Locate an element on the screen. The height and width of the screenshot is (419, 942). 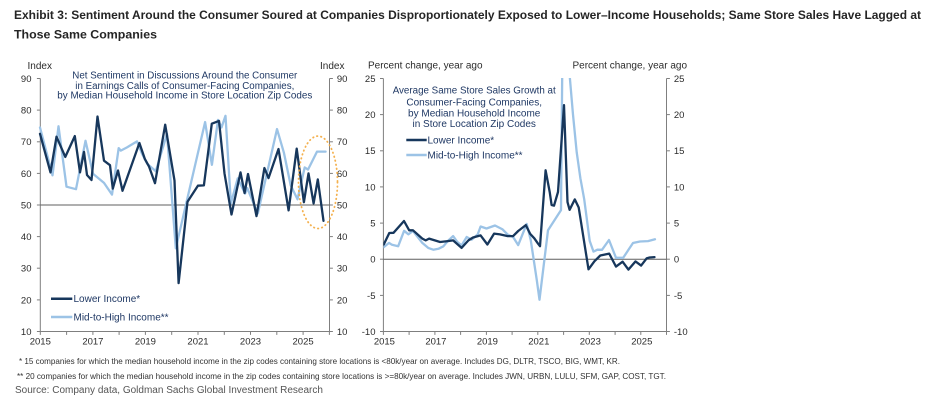
svg-text:Average Same Store Sales Growt: Average Same Store Sales Growth at is located at coordinates (474, 91).